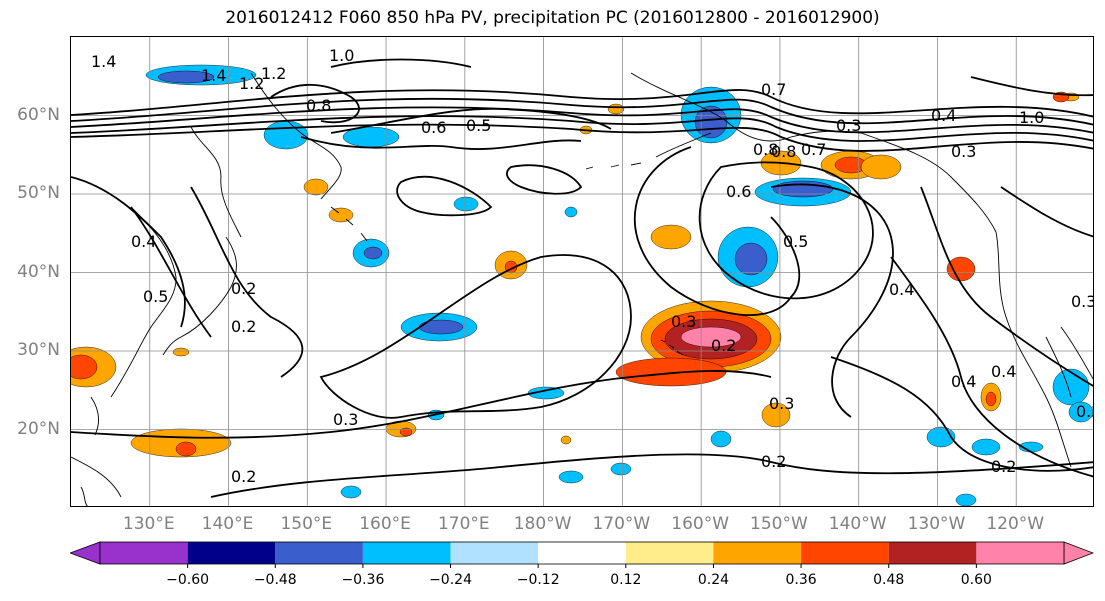 Image resolution: width=1105 pixels, height=601 pixels. Describe the element at coordinates (626, 580) in the screenshot. I see `colorbar-tick-label: 0.12` at that location.